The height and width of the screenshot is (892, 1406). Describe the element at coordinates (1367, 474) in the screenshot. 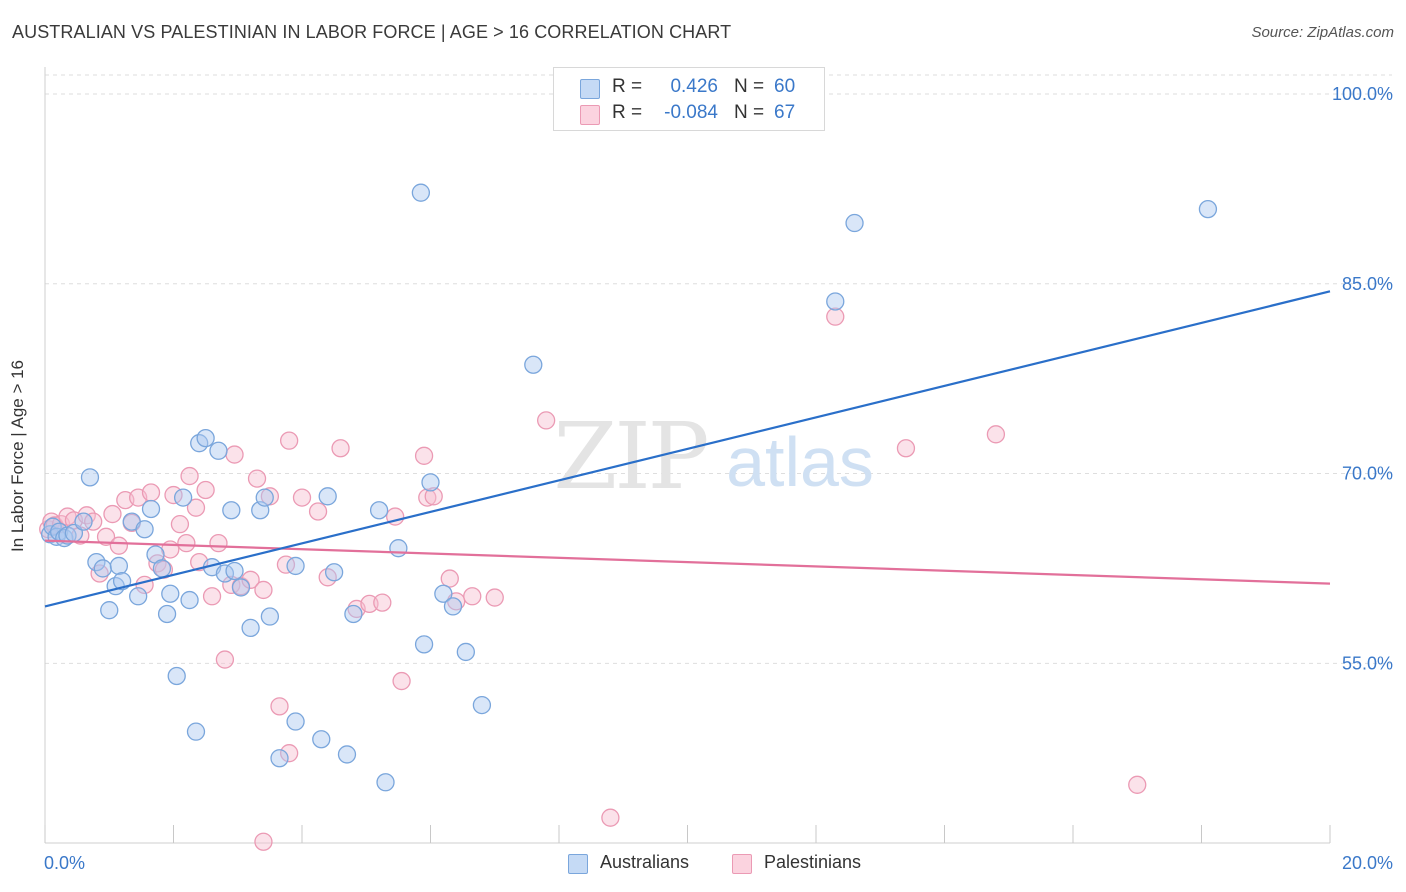

I see `y-tick-label: 70.0%` at that location.